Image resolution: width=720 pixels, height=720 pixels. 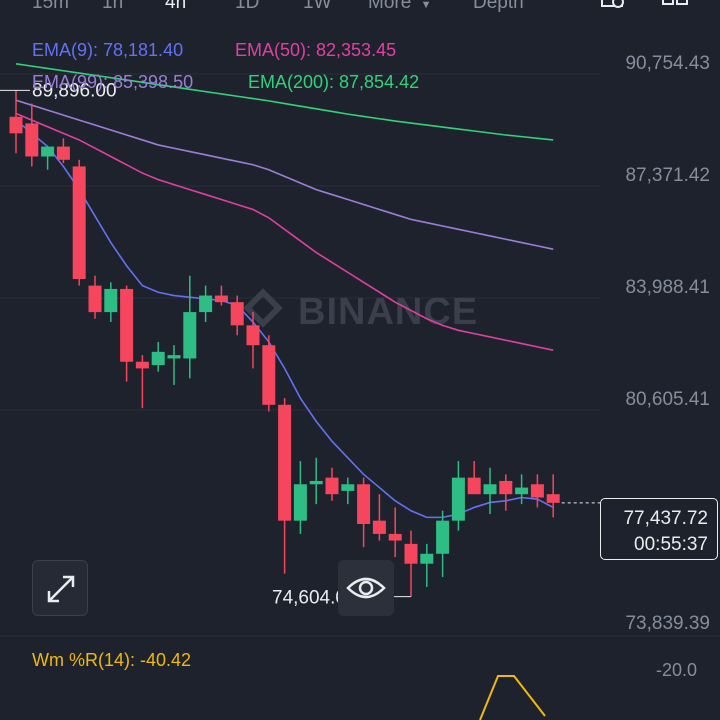 I want to click on chart-settings-icon, so click(x=613, y=9).